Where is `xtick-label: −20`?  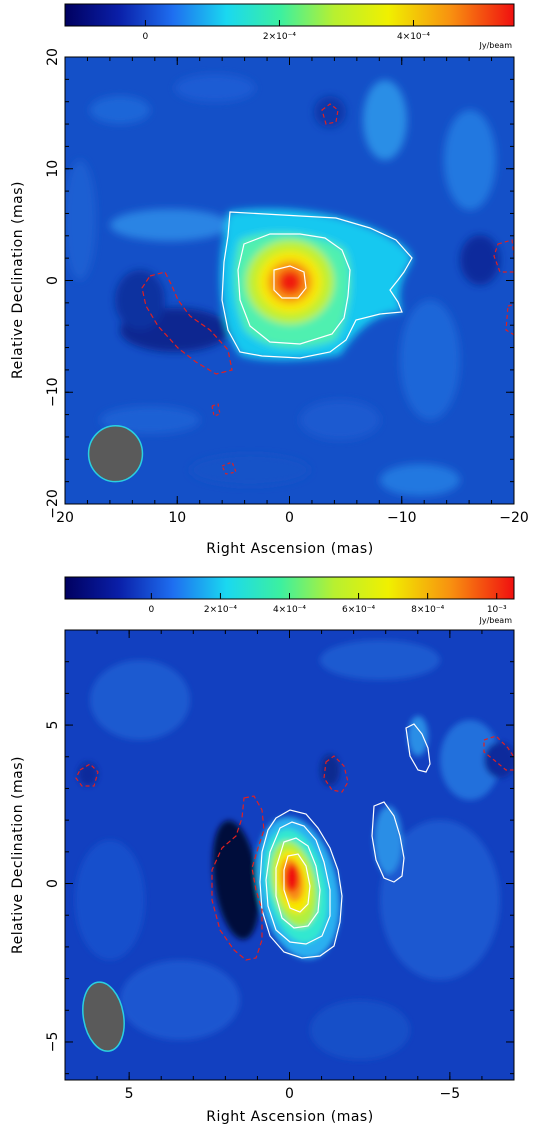 xtick-label: −20 is located at coordinates (514, 518).